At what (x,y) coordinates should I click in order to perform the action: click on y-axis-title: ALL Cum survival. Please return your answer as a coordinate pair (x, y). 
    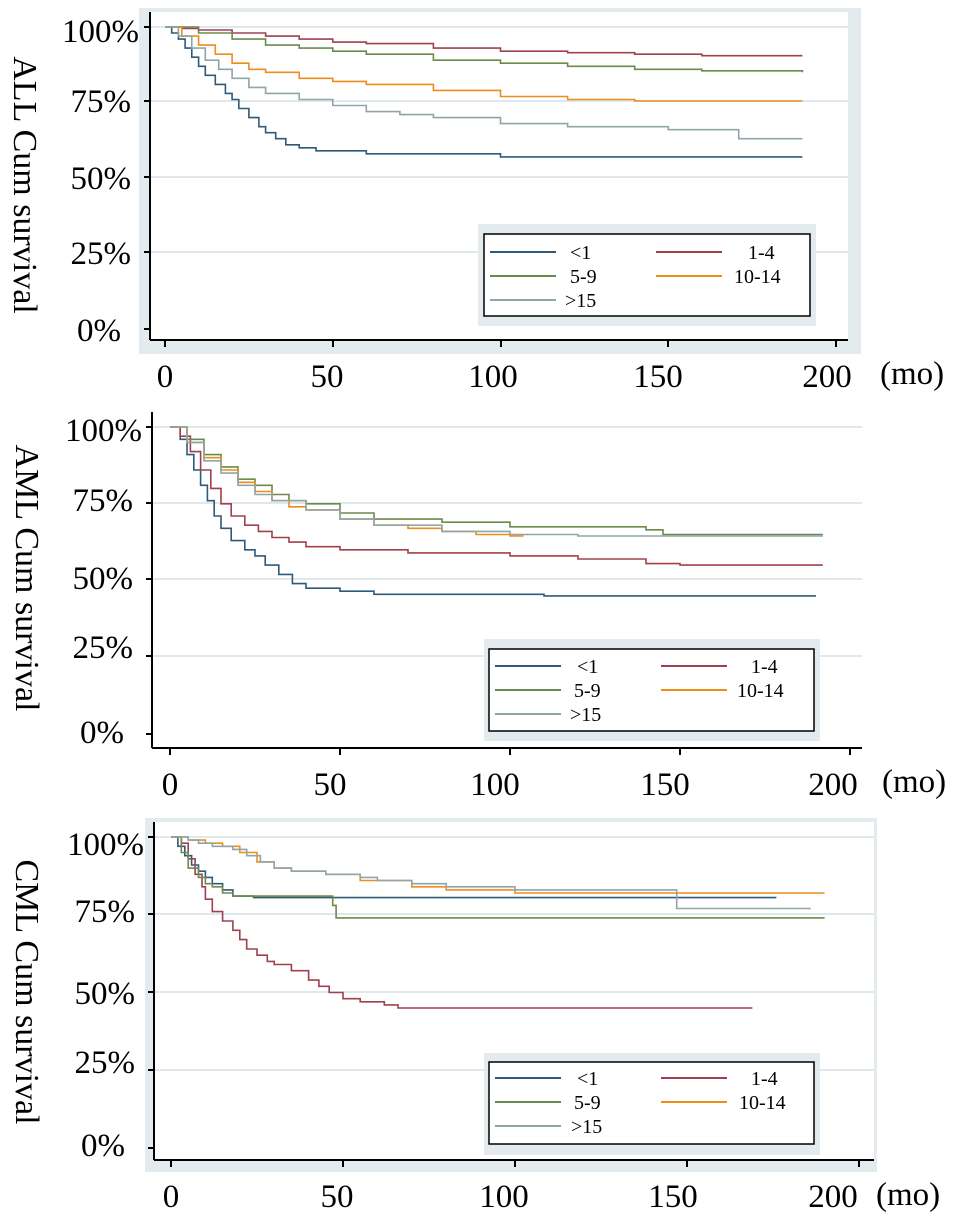
    Looking at the image, I should click on (24, 185).